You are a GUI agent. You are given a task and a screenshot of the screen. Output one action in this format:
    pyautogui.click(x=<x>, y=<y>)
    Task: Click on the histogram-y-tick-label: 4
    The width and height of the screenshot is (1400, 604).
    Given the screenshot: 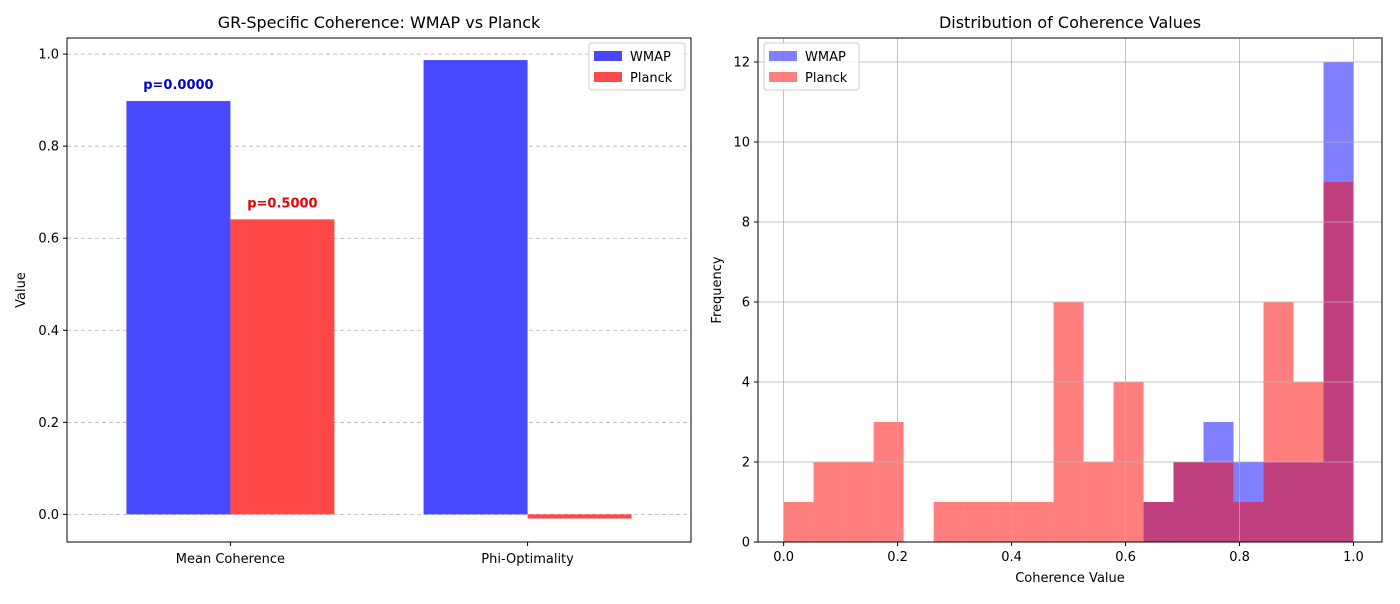 What is the action you would take?
    pyautogui.click(x=746, y=383)
    